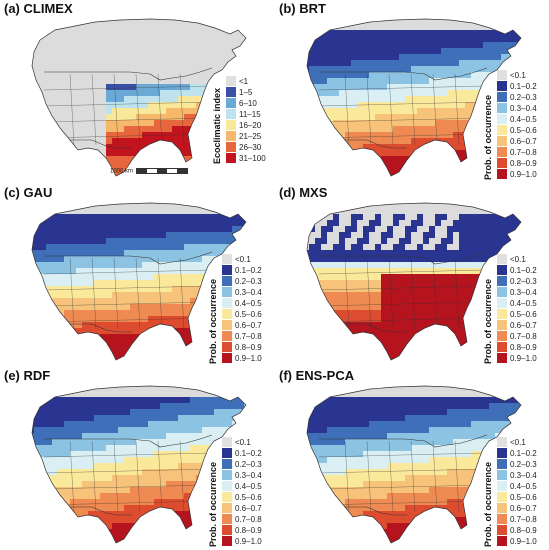 This screenshot has width=549, height=550. I want to click on legend-title: Prob. of occurrence, so click(213, 321).